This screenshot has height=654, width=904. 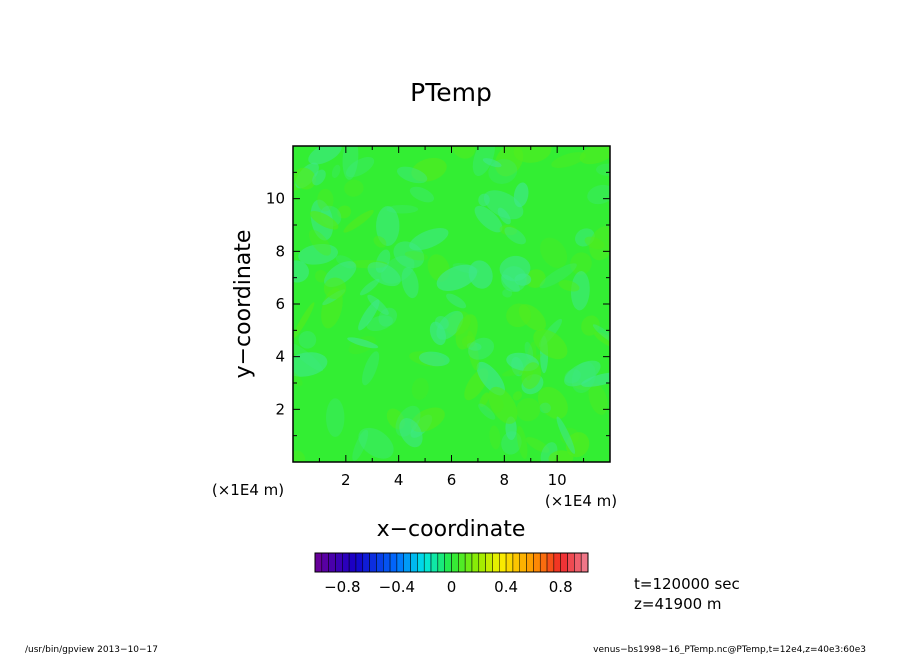 What do you see at coordinates (452, 587) in the screenshot?
I see `colorbar-tick-label: 0` at bounding box center [452, 587].